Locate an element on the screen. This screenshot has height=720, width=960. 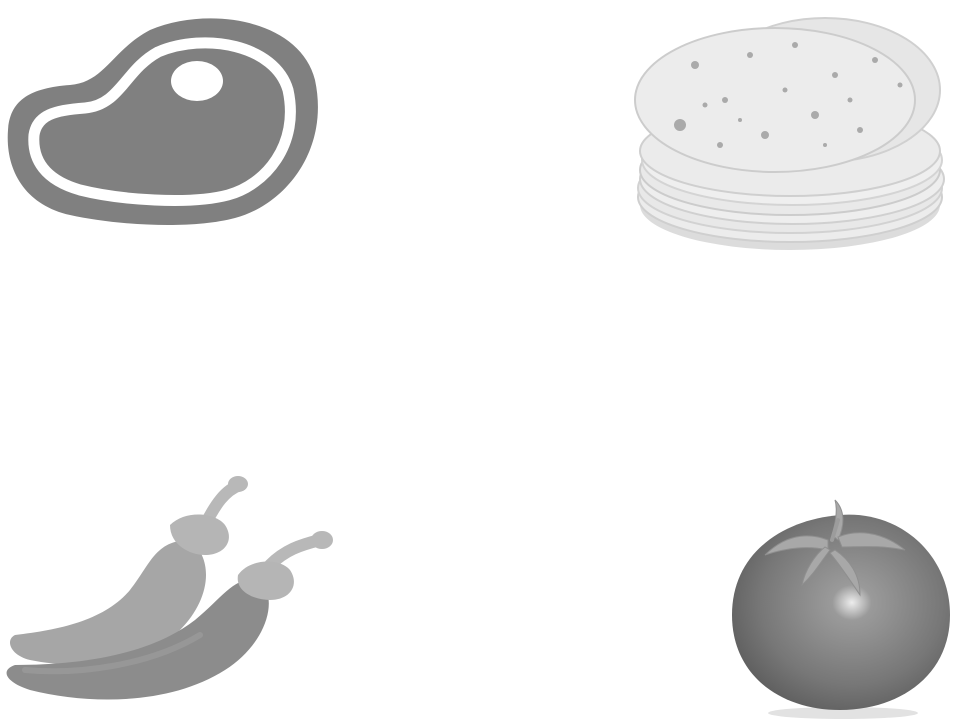
tortilla-graphic is located at coordinates (789, 133).